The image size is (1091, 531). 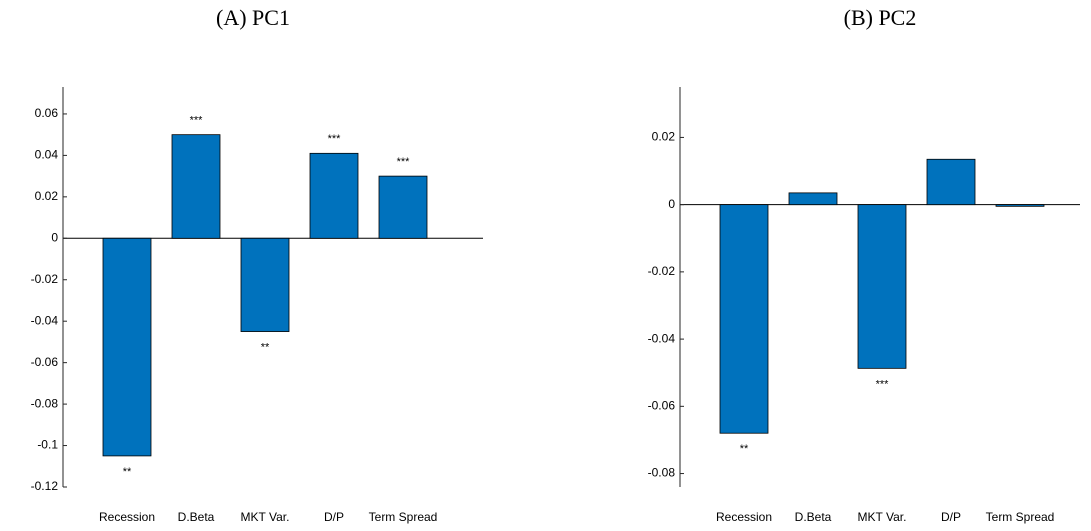 What do you see at coordinates (45, 486) in the screenshot?
I see `y-tick-label: -0.12` at bounding box center [45, 486].